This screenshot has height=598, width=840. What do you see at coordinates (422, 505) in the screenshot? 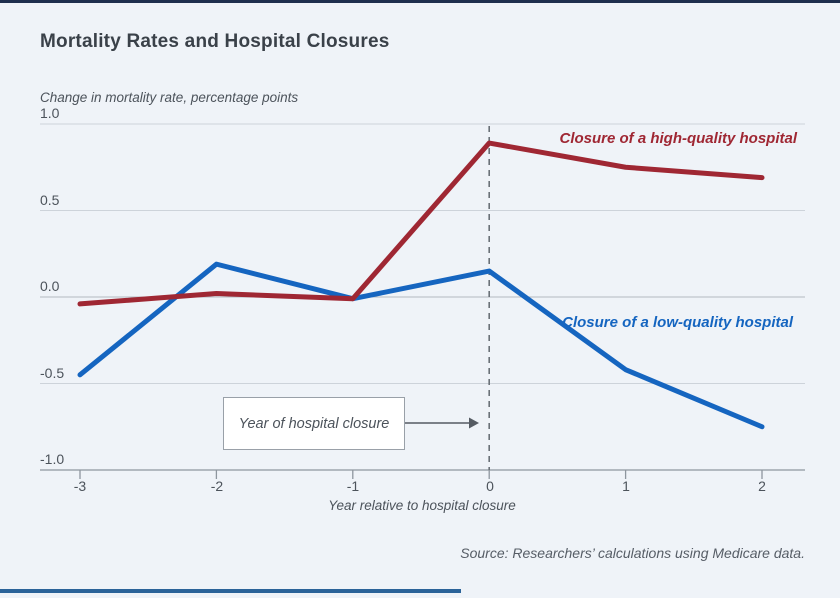
I see `x-axis-label: Year relative to hospital closure` at bounding box center [422, 505].